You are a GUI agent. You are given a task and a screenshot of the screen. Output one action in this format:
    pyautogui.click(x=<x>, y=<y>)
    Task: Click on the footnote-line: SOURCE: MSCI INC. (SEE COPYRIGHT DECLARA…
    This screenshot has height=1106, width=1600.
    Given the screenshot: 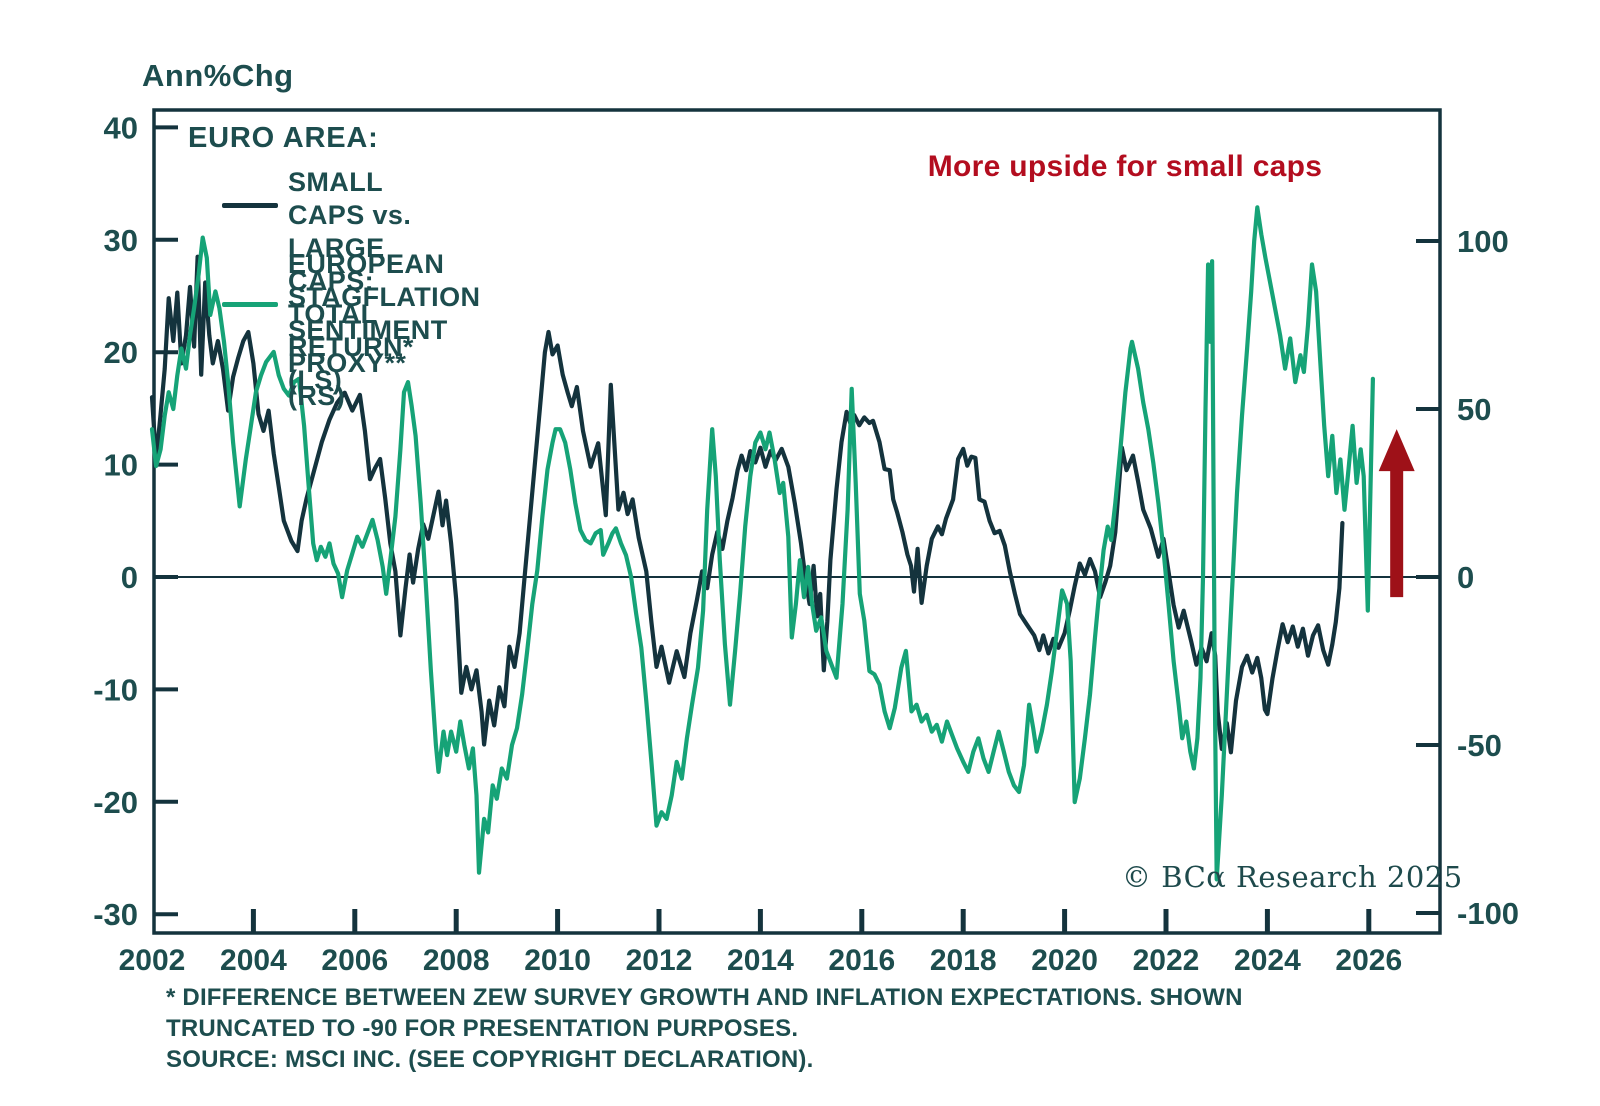 What is the action you would take?
    pyautogui.click(x=490, y=1059)
    